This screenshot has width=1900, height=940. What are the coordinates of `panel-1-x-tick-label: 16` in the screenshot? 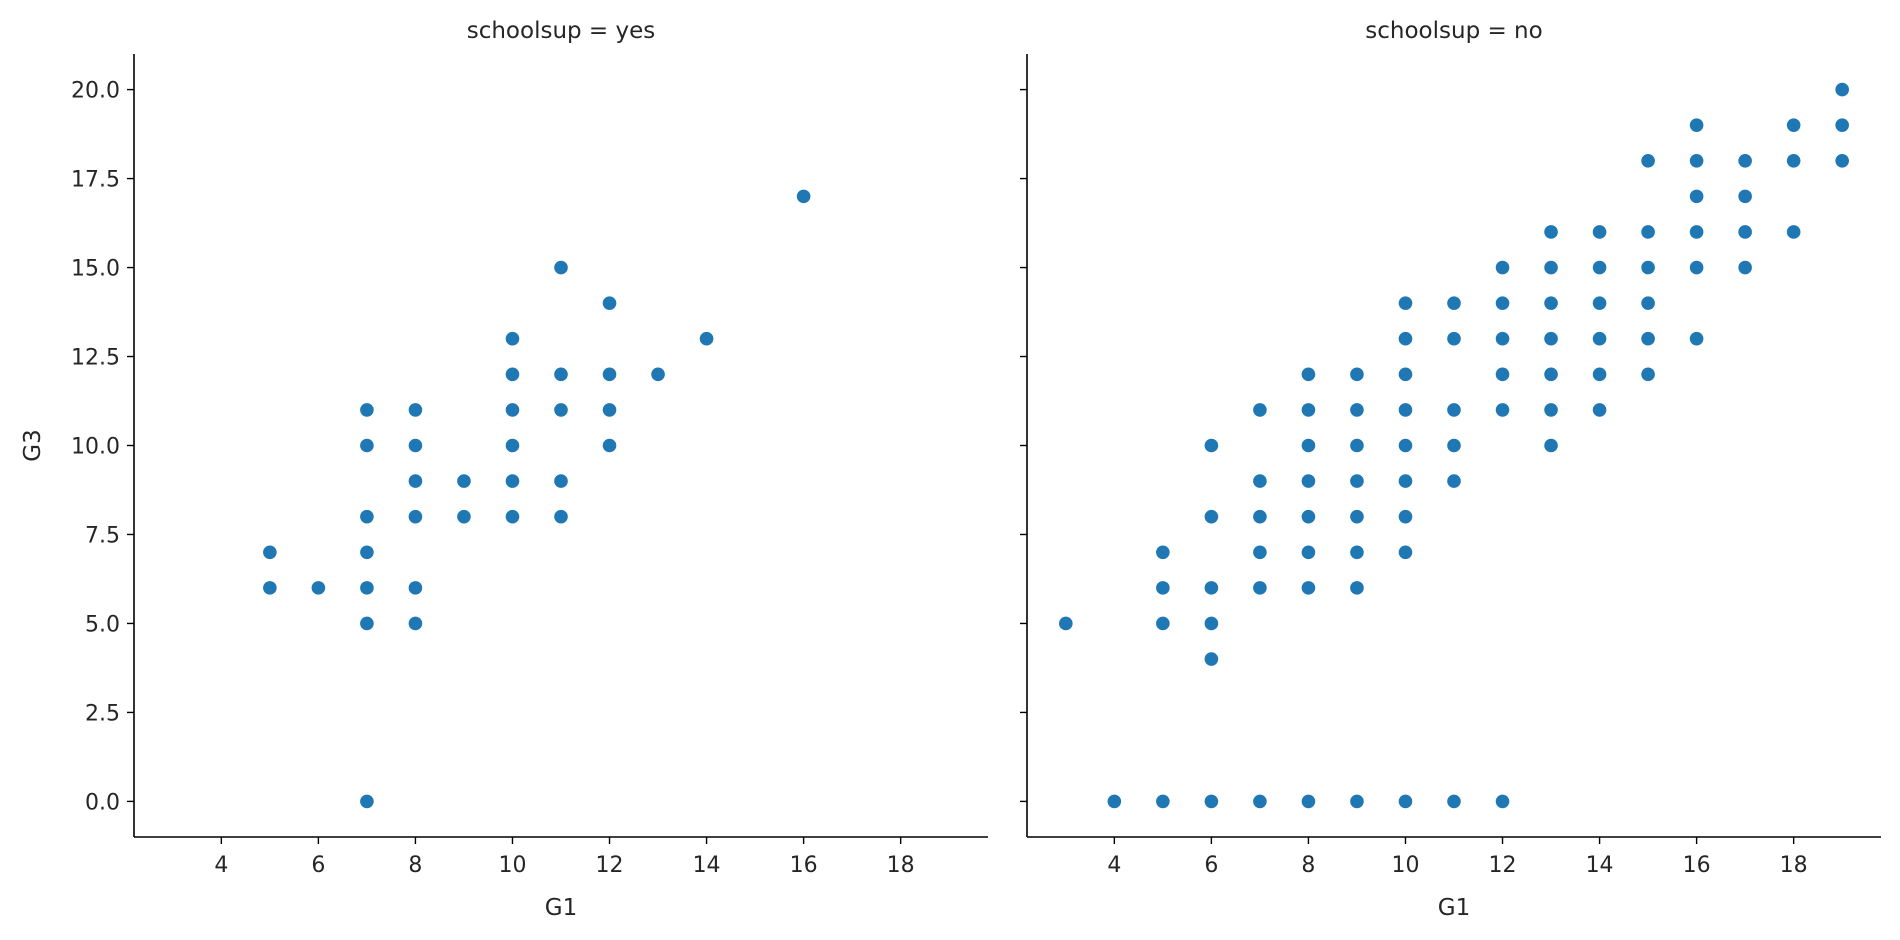 It's located at (804, 865).